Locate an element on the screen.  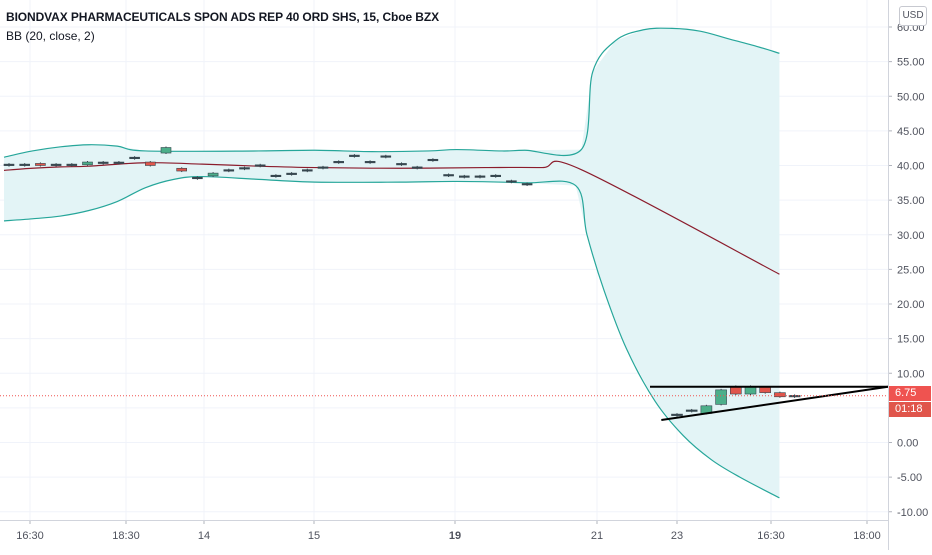
y-tick-label: 35.00 is located at coordinates (911, 201).